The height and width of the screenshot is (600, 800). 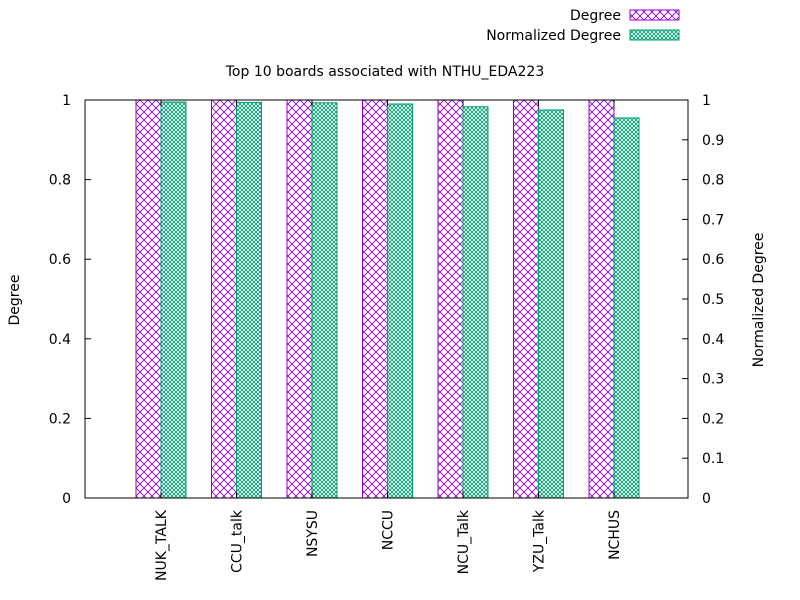 What do you see at coordinates (238, 541) in the screenshot?
I see `x-tick-label: CCU_talk` at bounding box center [238, 541].